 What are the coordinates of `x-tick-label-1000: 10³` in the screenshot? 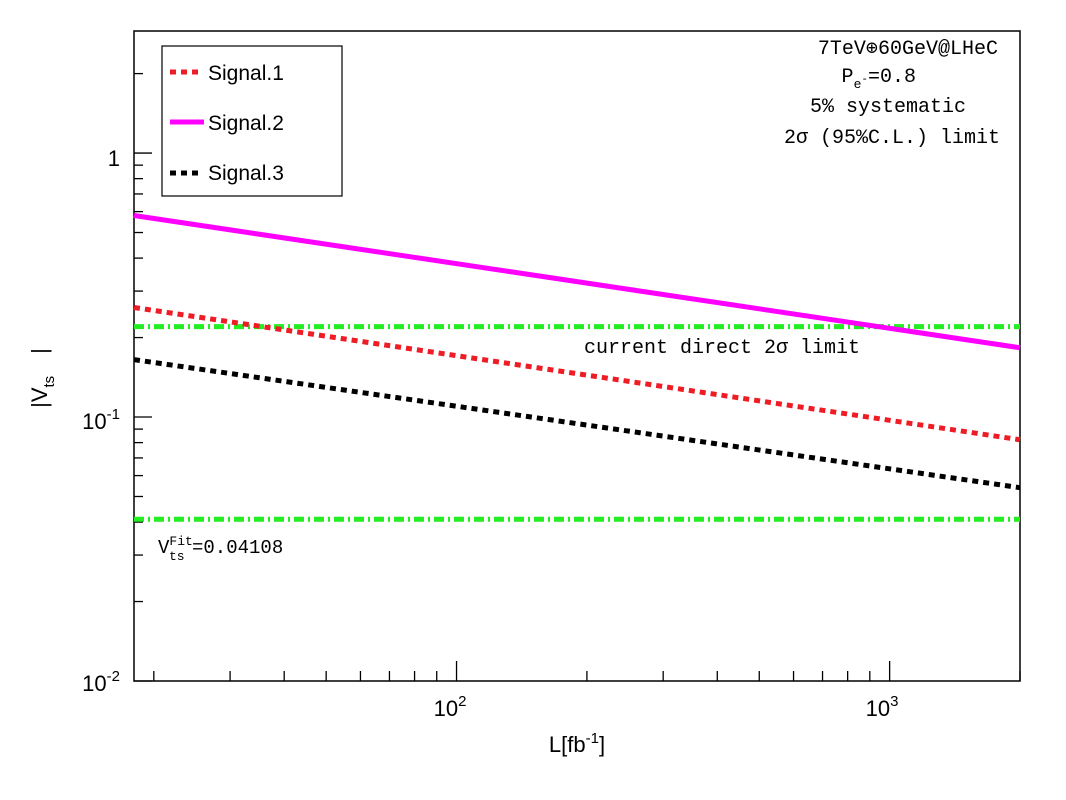 It's located at (882, 707).